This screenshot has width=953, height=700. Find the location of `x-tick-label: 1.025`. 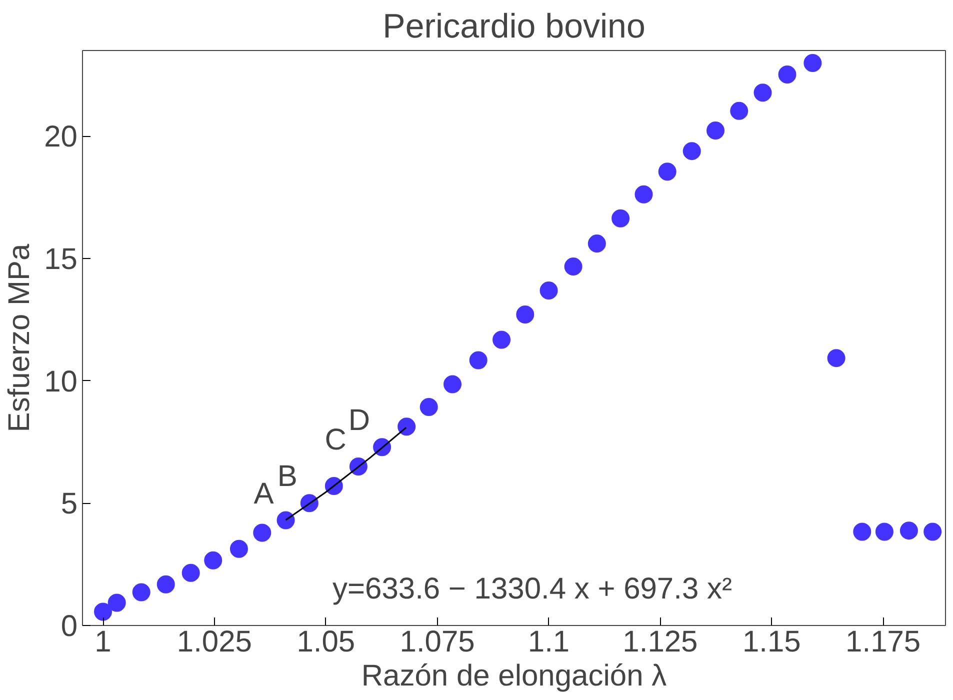

x-tick-label: 1.025 is located at coordinates (214, 642).